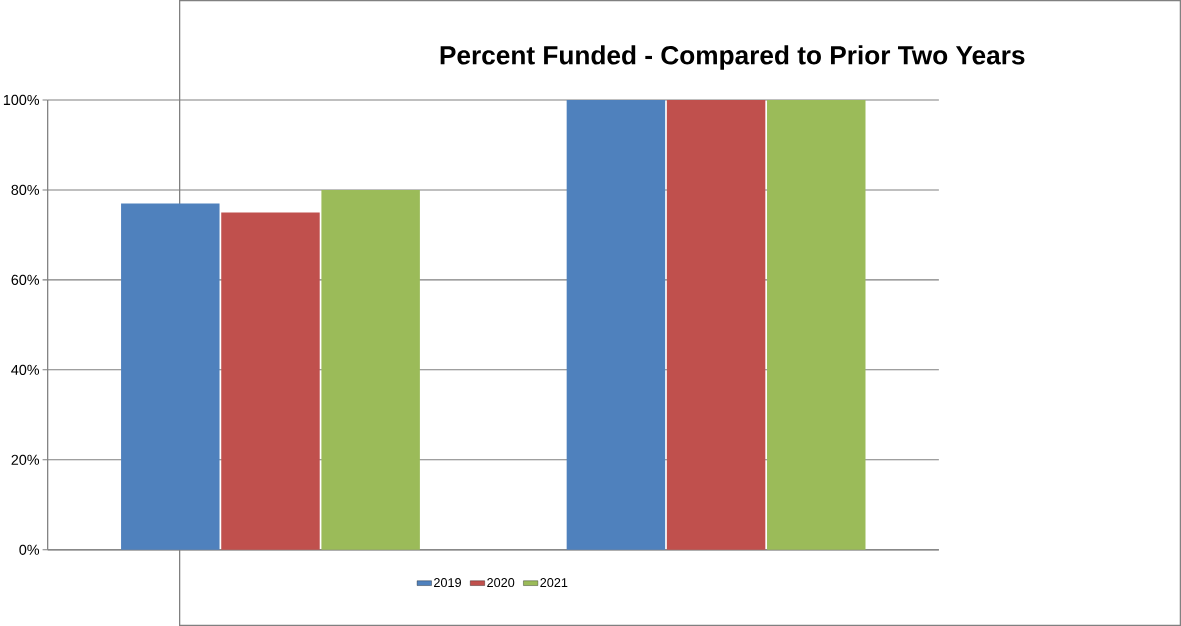 The image size is (1181, 626). I want to click on y-tick-label: 80%, so click(25, 190).